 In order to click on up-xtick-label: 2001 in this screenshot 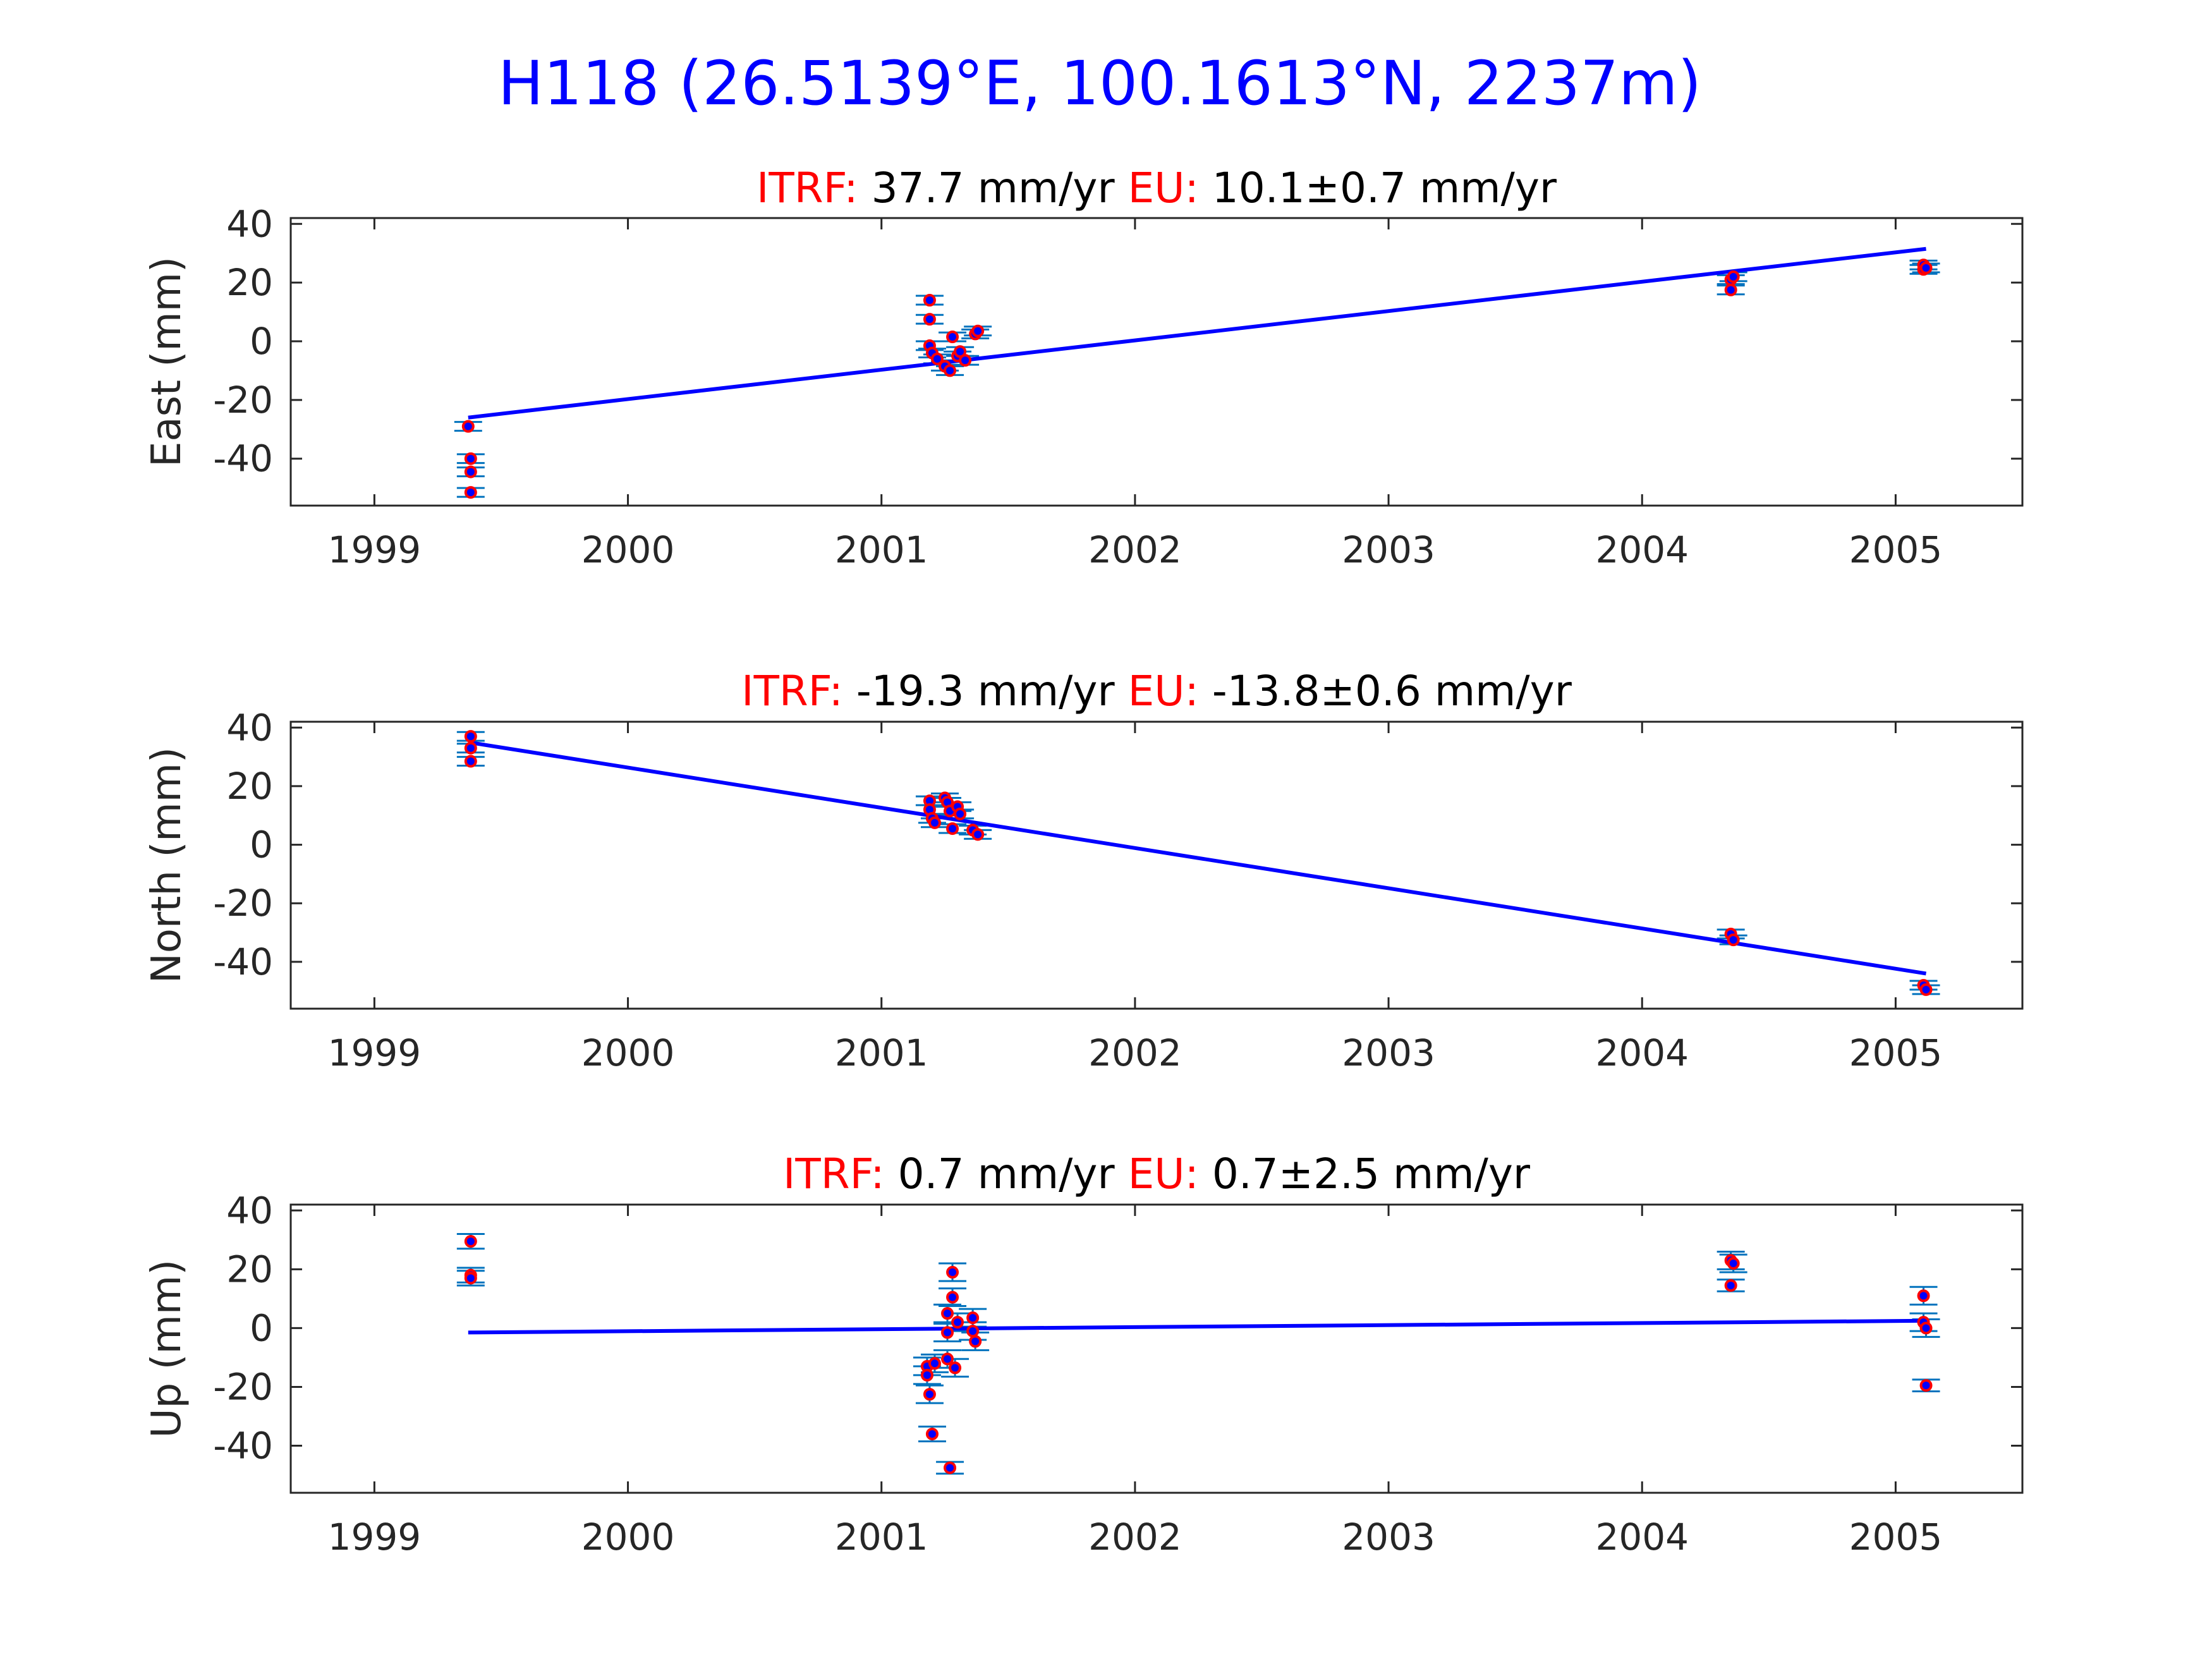, I will do `click(881, 1537)`.